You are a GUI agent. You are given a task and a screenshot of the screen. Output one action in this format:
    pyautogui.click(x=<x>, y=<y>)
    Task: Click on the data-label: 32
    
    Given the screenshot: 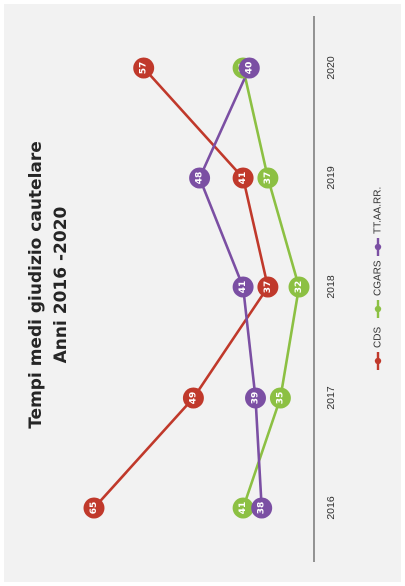 What is the action you would take?
    pyautogui.click(x=299, y=287)
    